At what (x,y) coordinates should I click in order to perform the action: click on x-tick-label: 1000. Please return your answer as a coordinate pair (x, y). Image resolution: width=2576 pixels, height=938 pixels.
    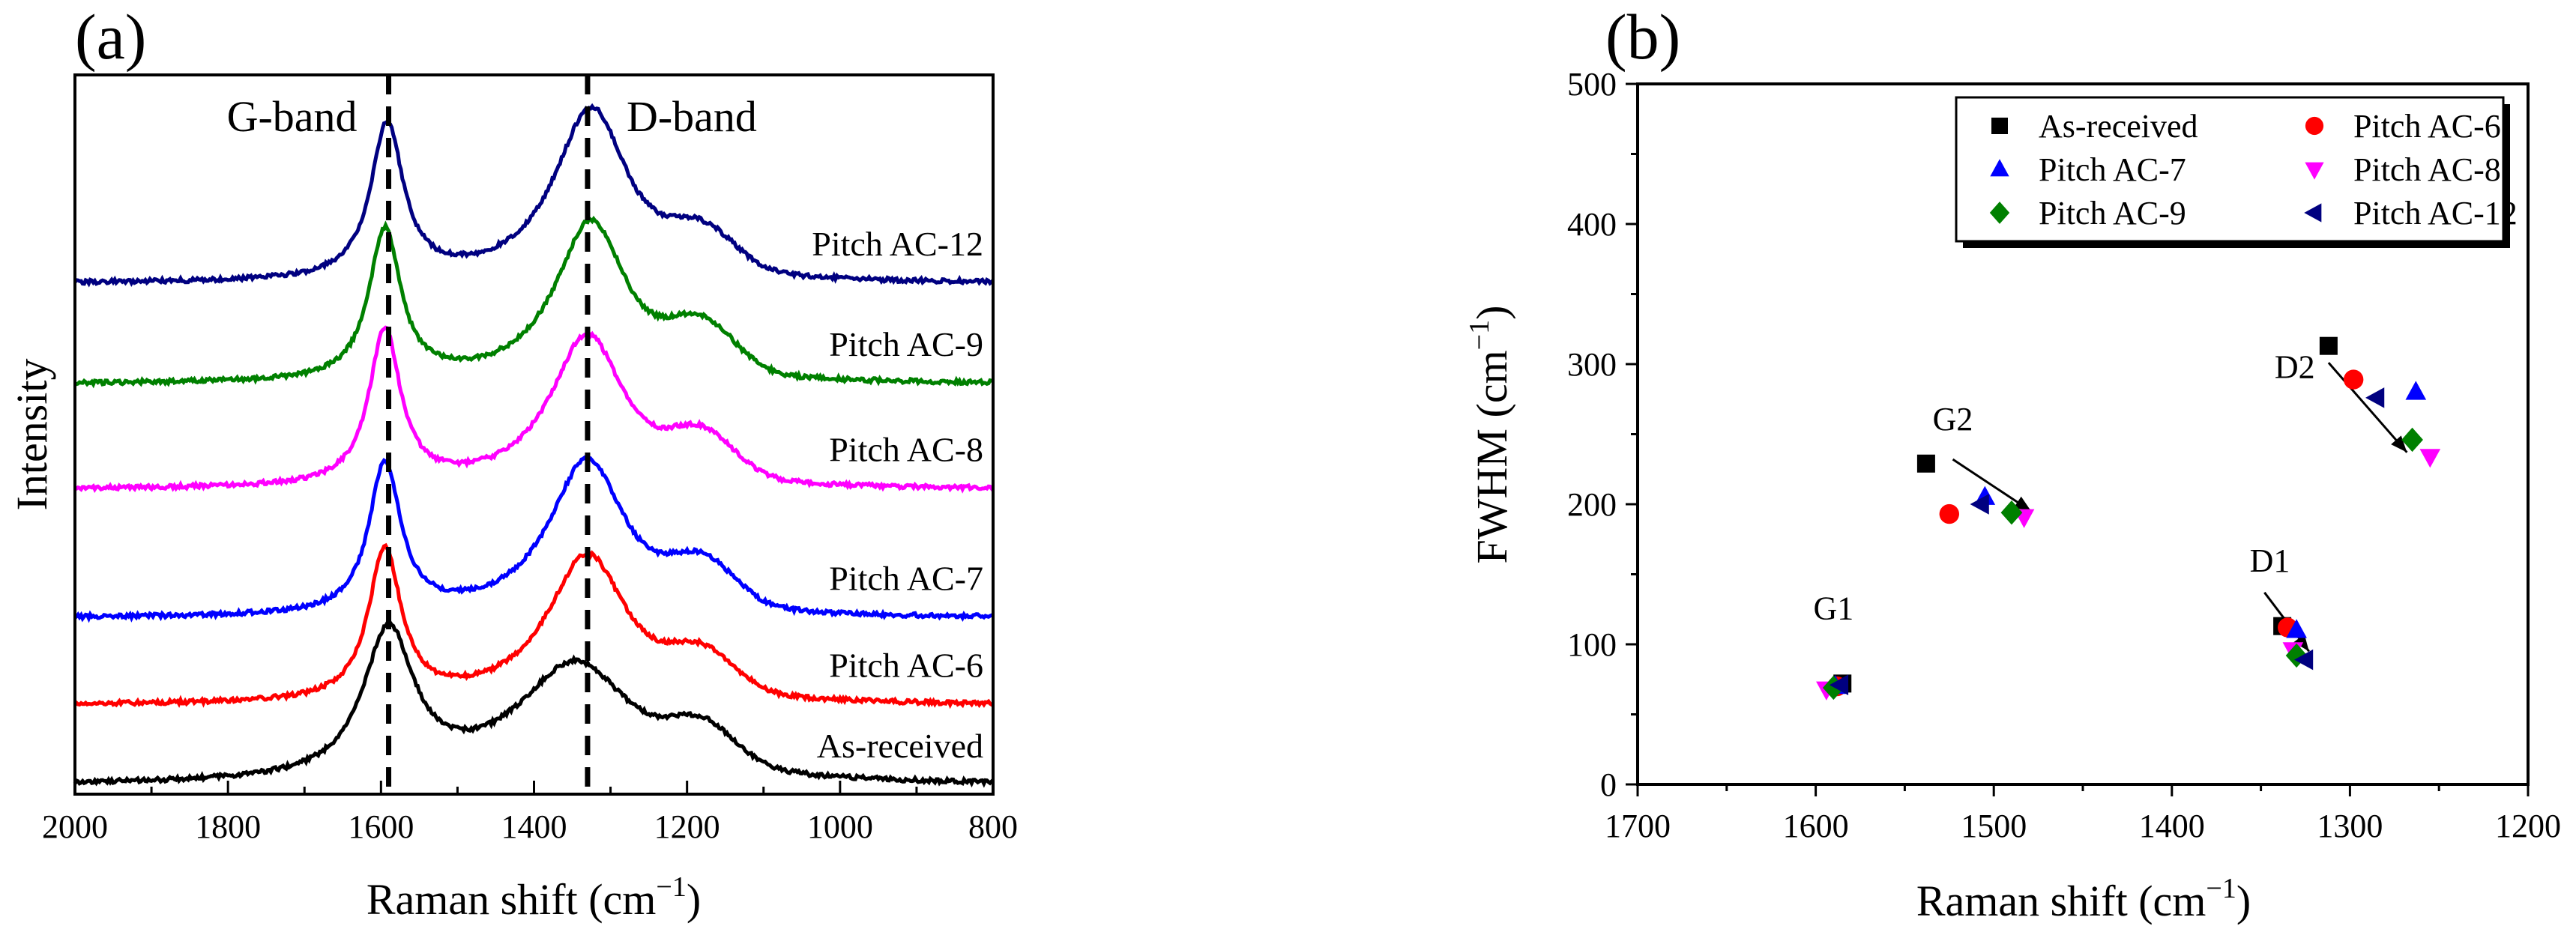
    Looking at the image, I should click on (840, 827).